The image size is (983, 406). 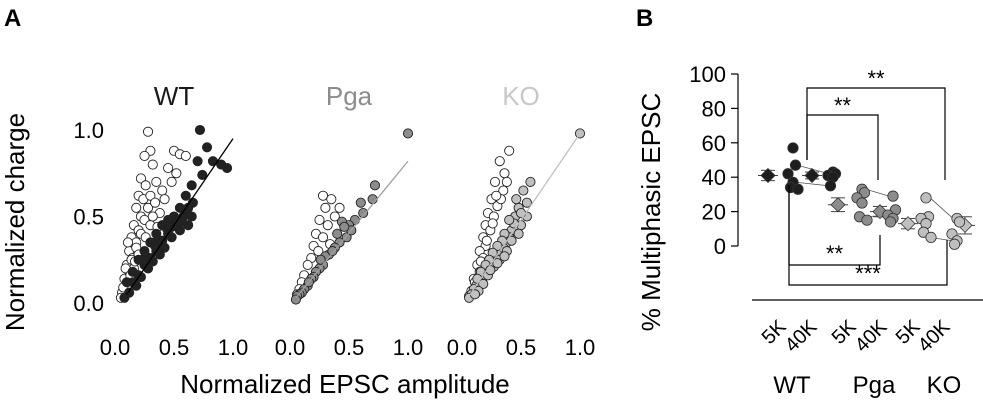 I want to click on subplot-title-pga: Pga, so click(x=349, y=96).